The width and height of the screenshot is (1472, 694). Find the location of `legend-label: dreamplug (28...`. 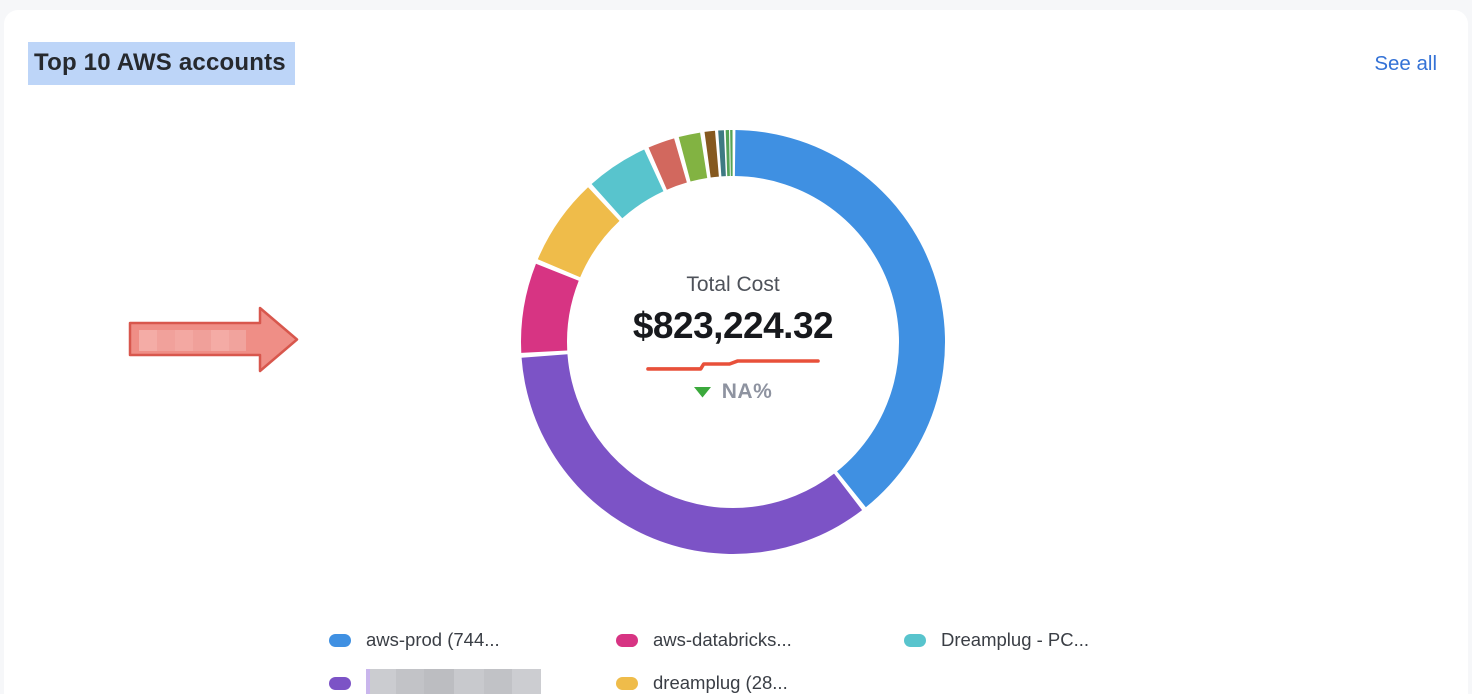

legend-label: dreamplug (28... is located at coordinates (720, 682).